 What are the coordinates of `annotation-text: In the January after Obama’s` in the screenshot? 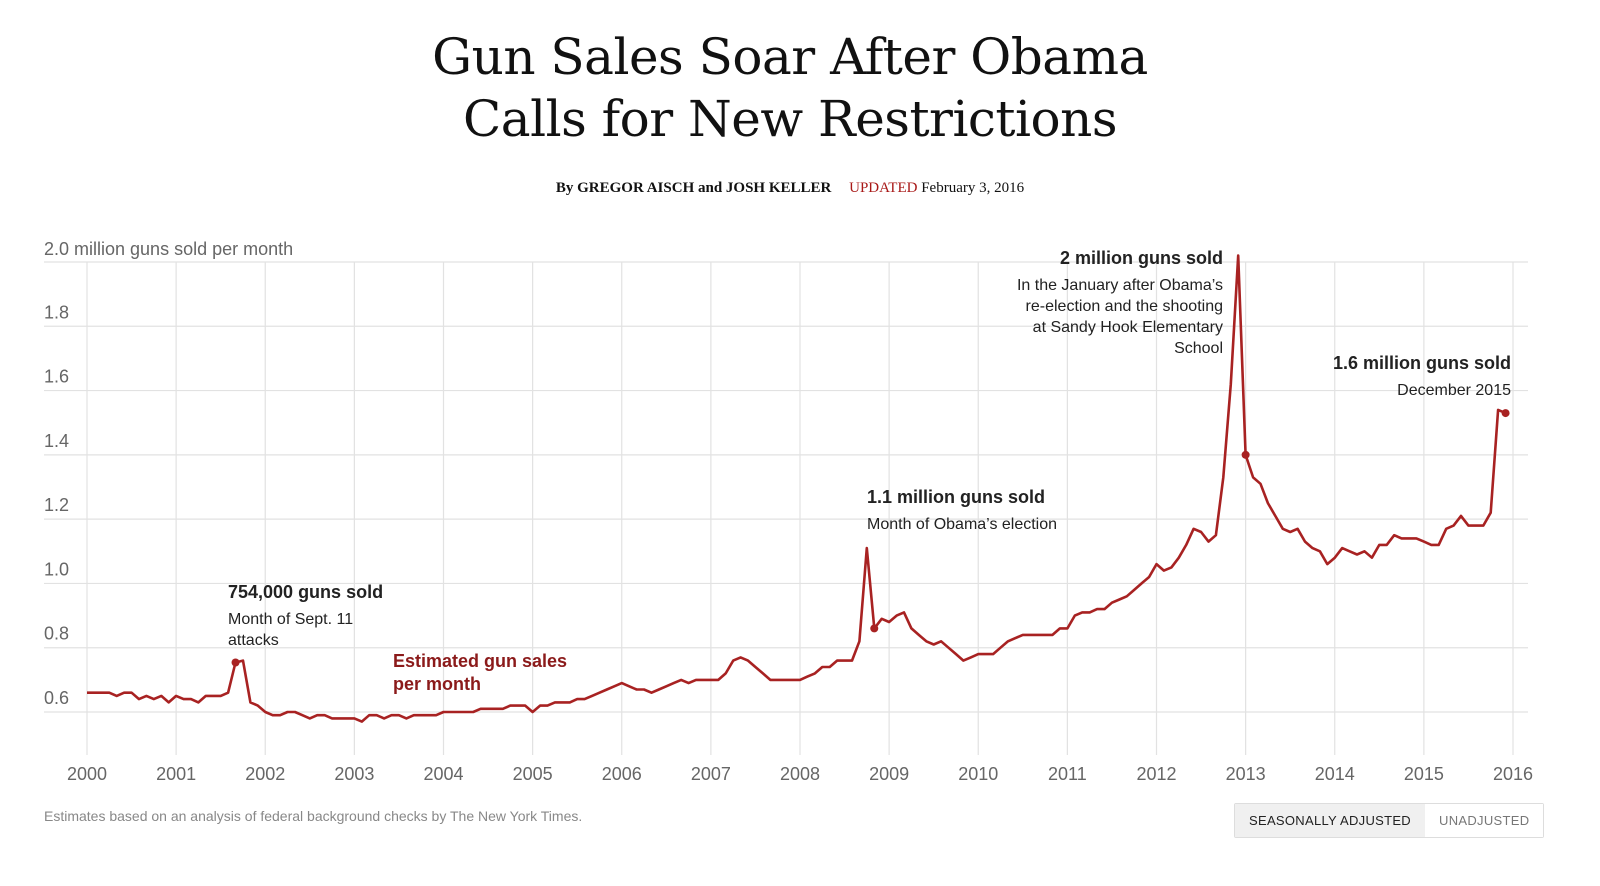 It's located at (1120, 285).